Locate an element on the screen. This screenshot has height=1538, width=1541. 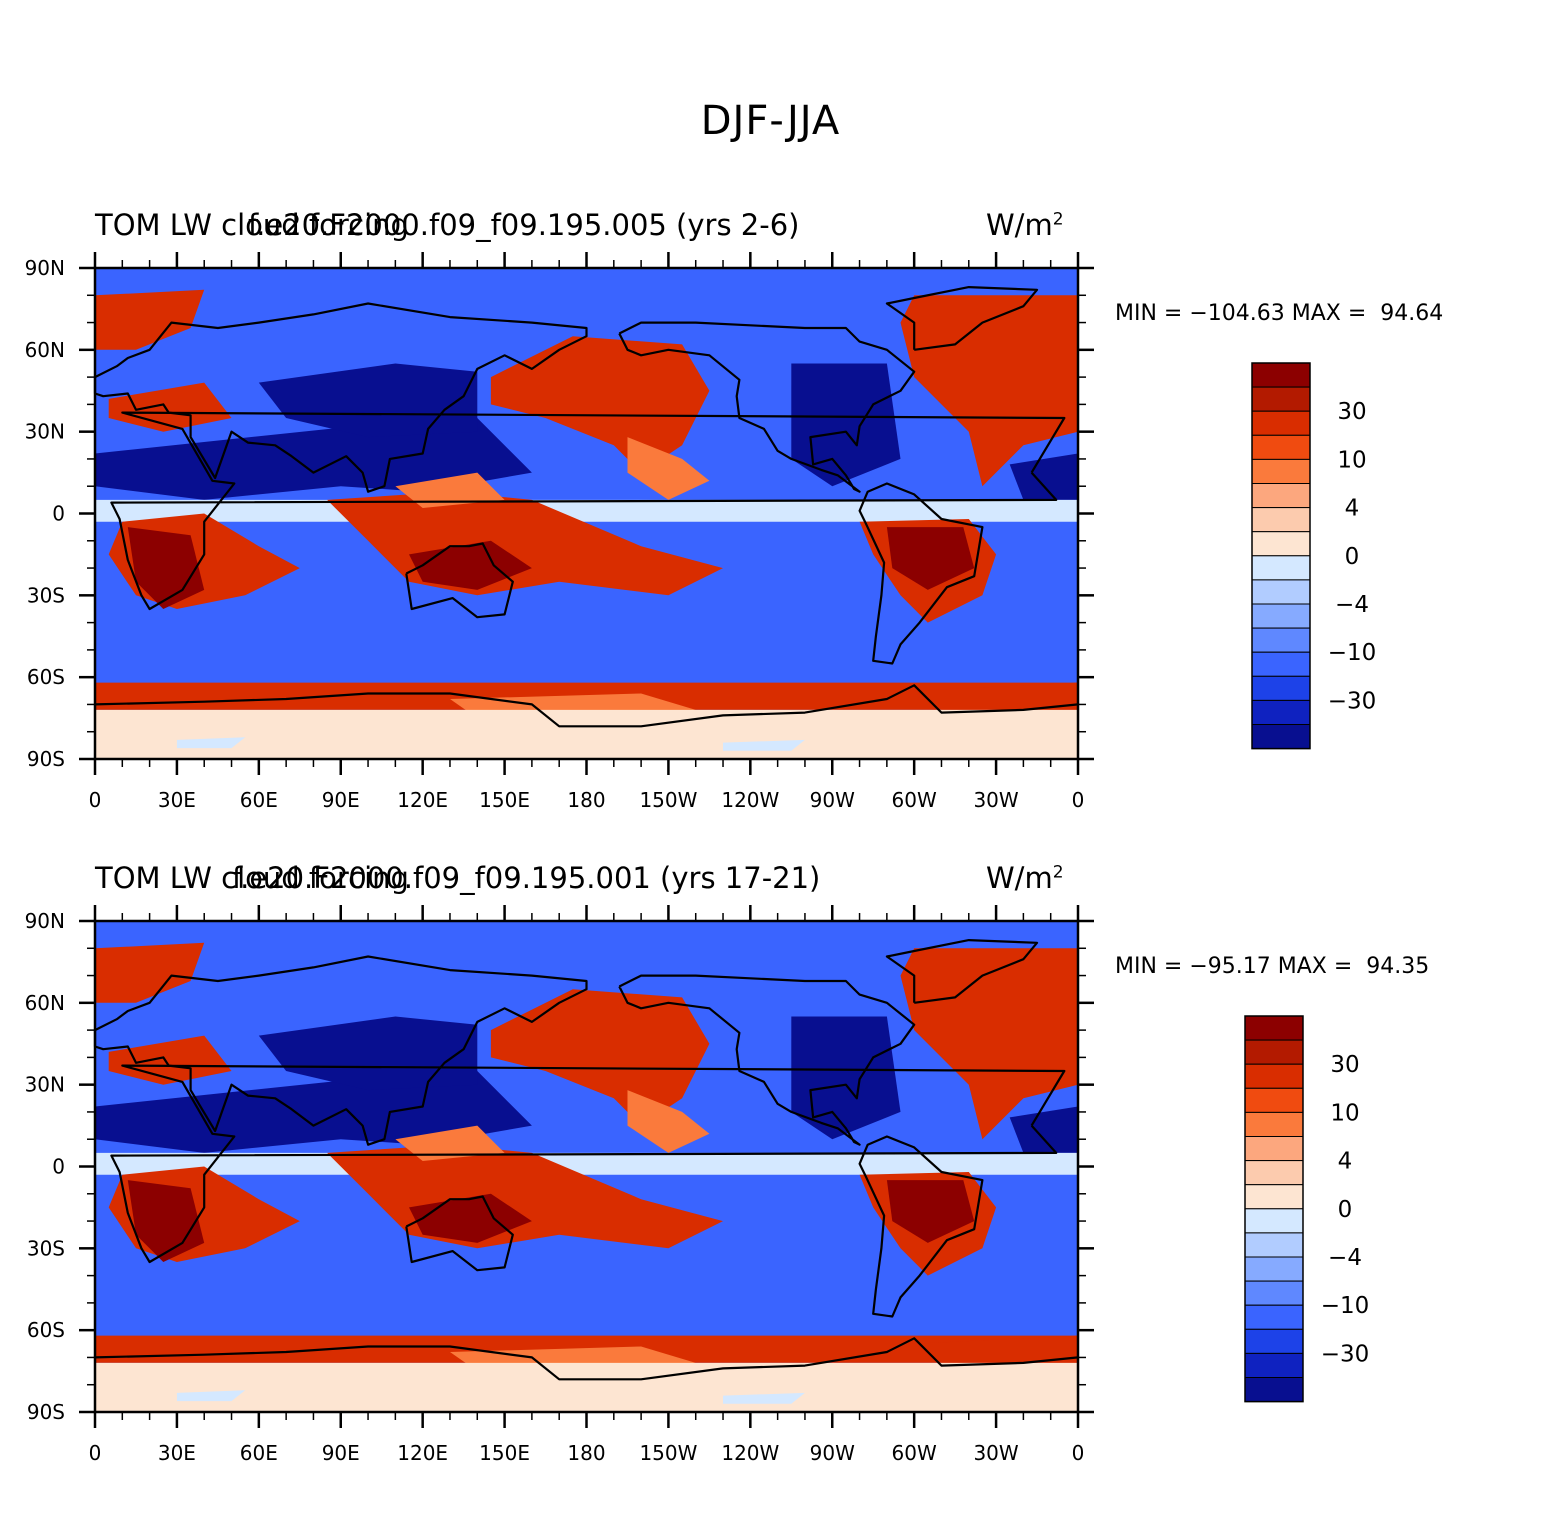
colorbar-label: 10 is located at coordinates (1351, 460).